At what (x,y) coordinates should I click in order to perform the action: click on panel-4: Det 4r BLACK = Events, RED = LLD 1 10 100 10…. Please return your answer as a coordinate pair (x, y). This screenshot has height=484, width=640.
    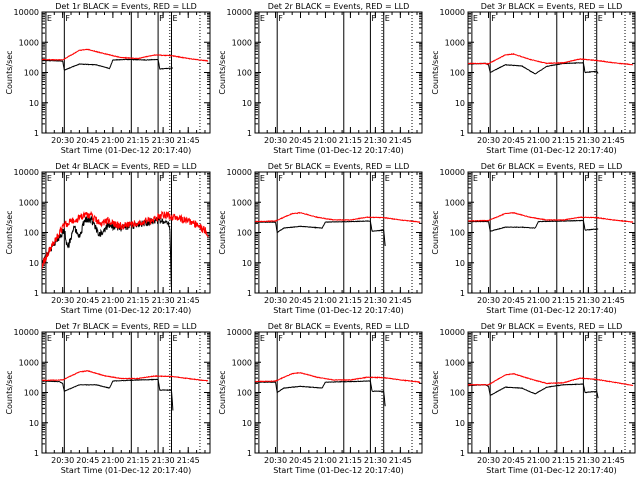
    Looking at the image, I should click on (108, 238).